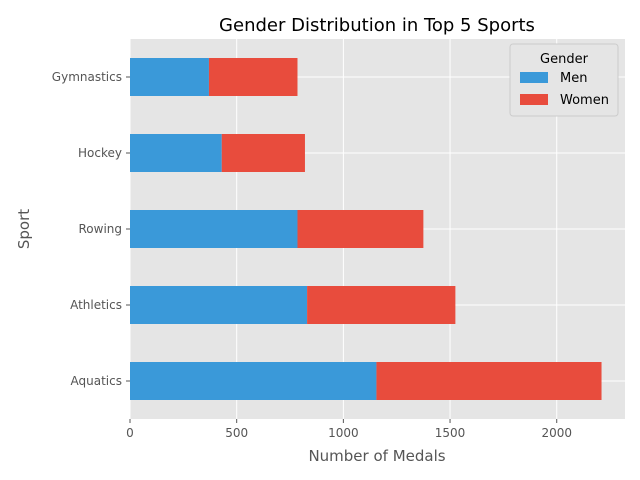 The width and height of the screenshot is (640, 480). What do you see at coordinates (253, 77) in the screenshot?
I see `bar-gymnastics-women` at bounding box center [253, 77].